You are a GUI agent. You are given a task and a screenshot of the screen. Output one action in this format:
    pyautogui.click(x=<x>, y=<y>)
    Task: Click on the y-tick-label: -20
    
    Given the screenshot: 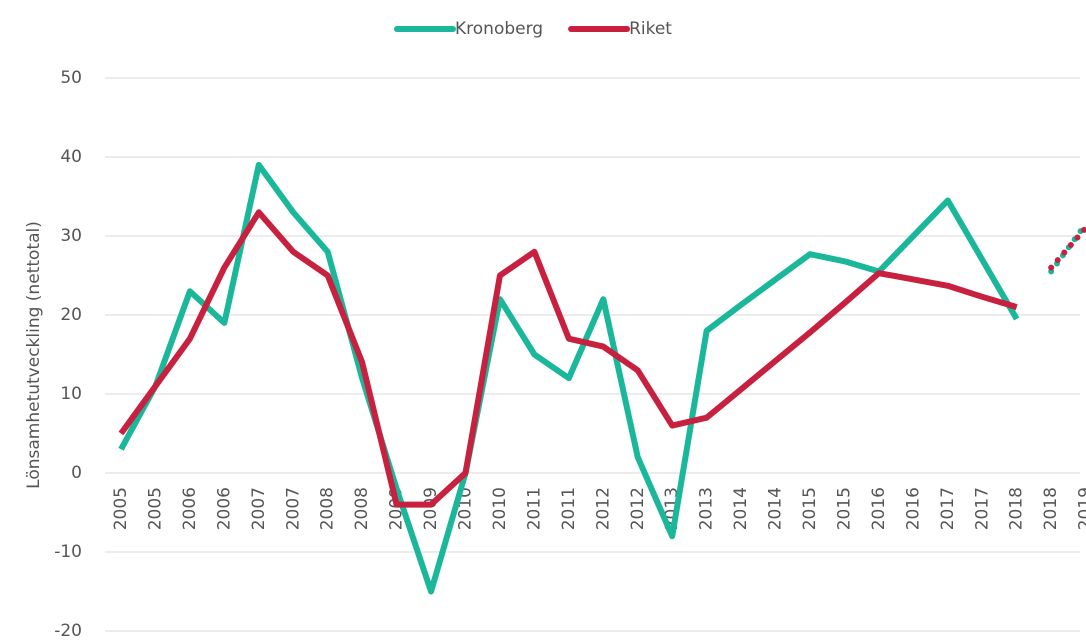 What is the action you would take?
    pyautogui.click(x=68, y=629)
    